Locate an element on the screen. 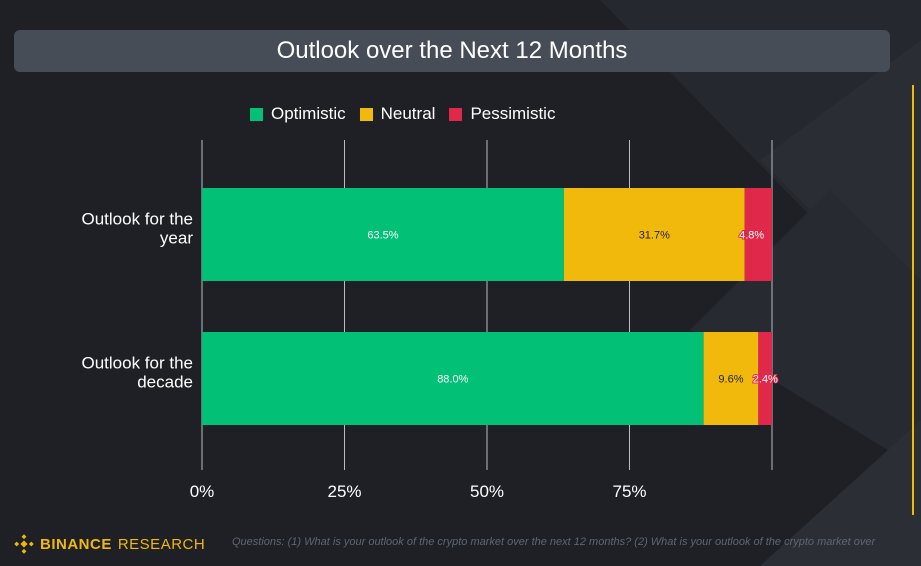  legend-label-optimistic: Optimistic is located at coordinates (308, 113).